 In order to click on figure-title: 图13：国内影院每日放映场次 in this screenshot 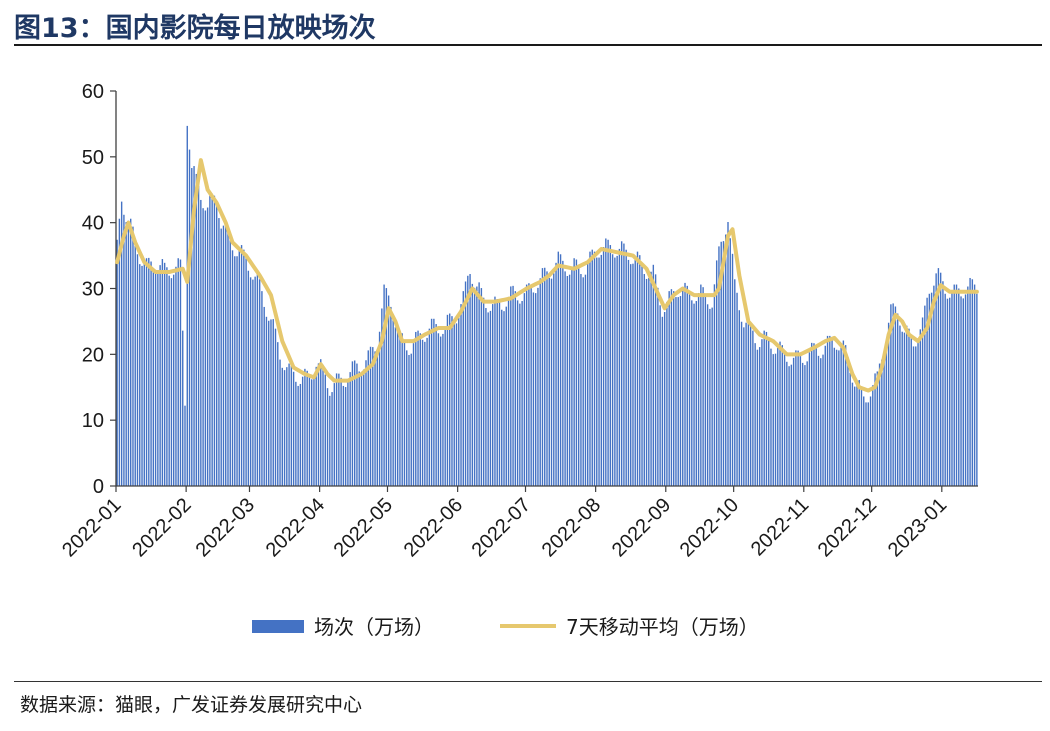, I will do `click(195, 28)`.